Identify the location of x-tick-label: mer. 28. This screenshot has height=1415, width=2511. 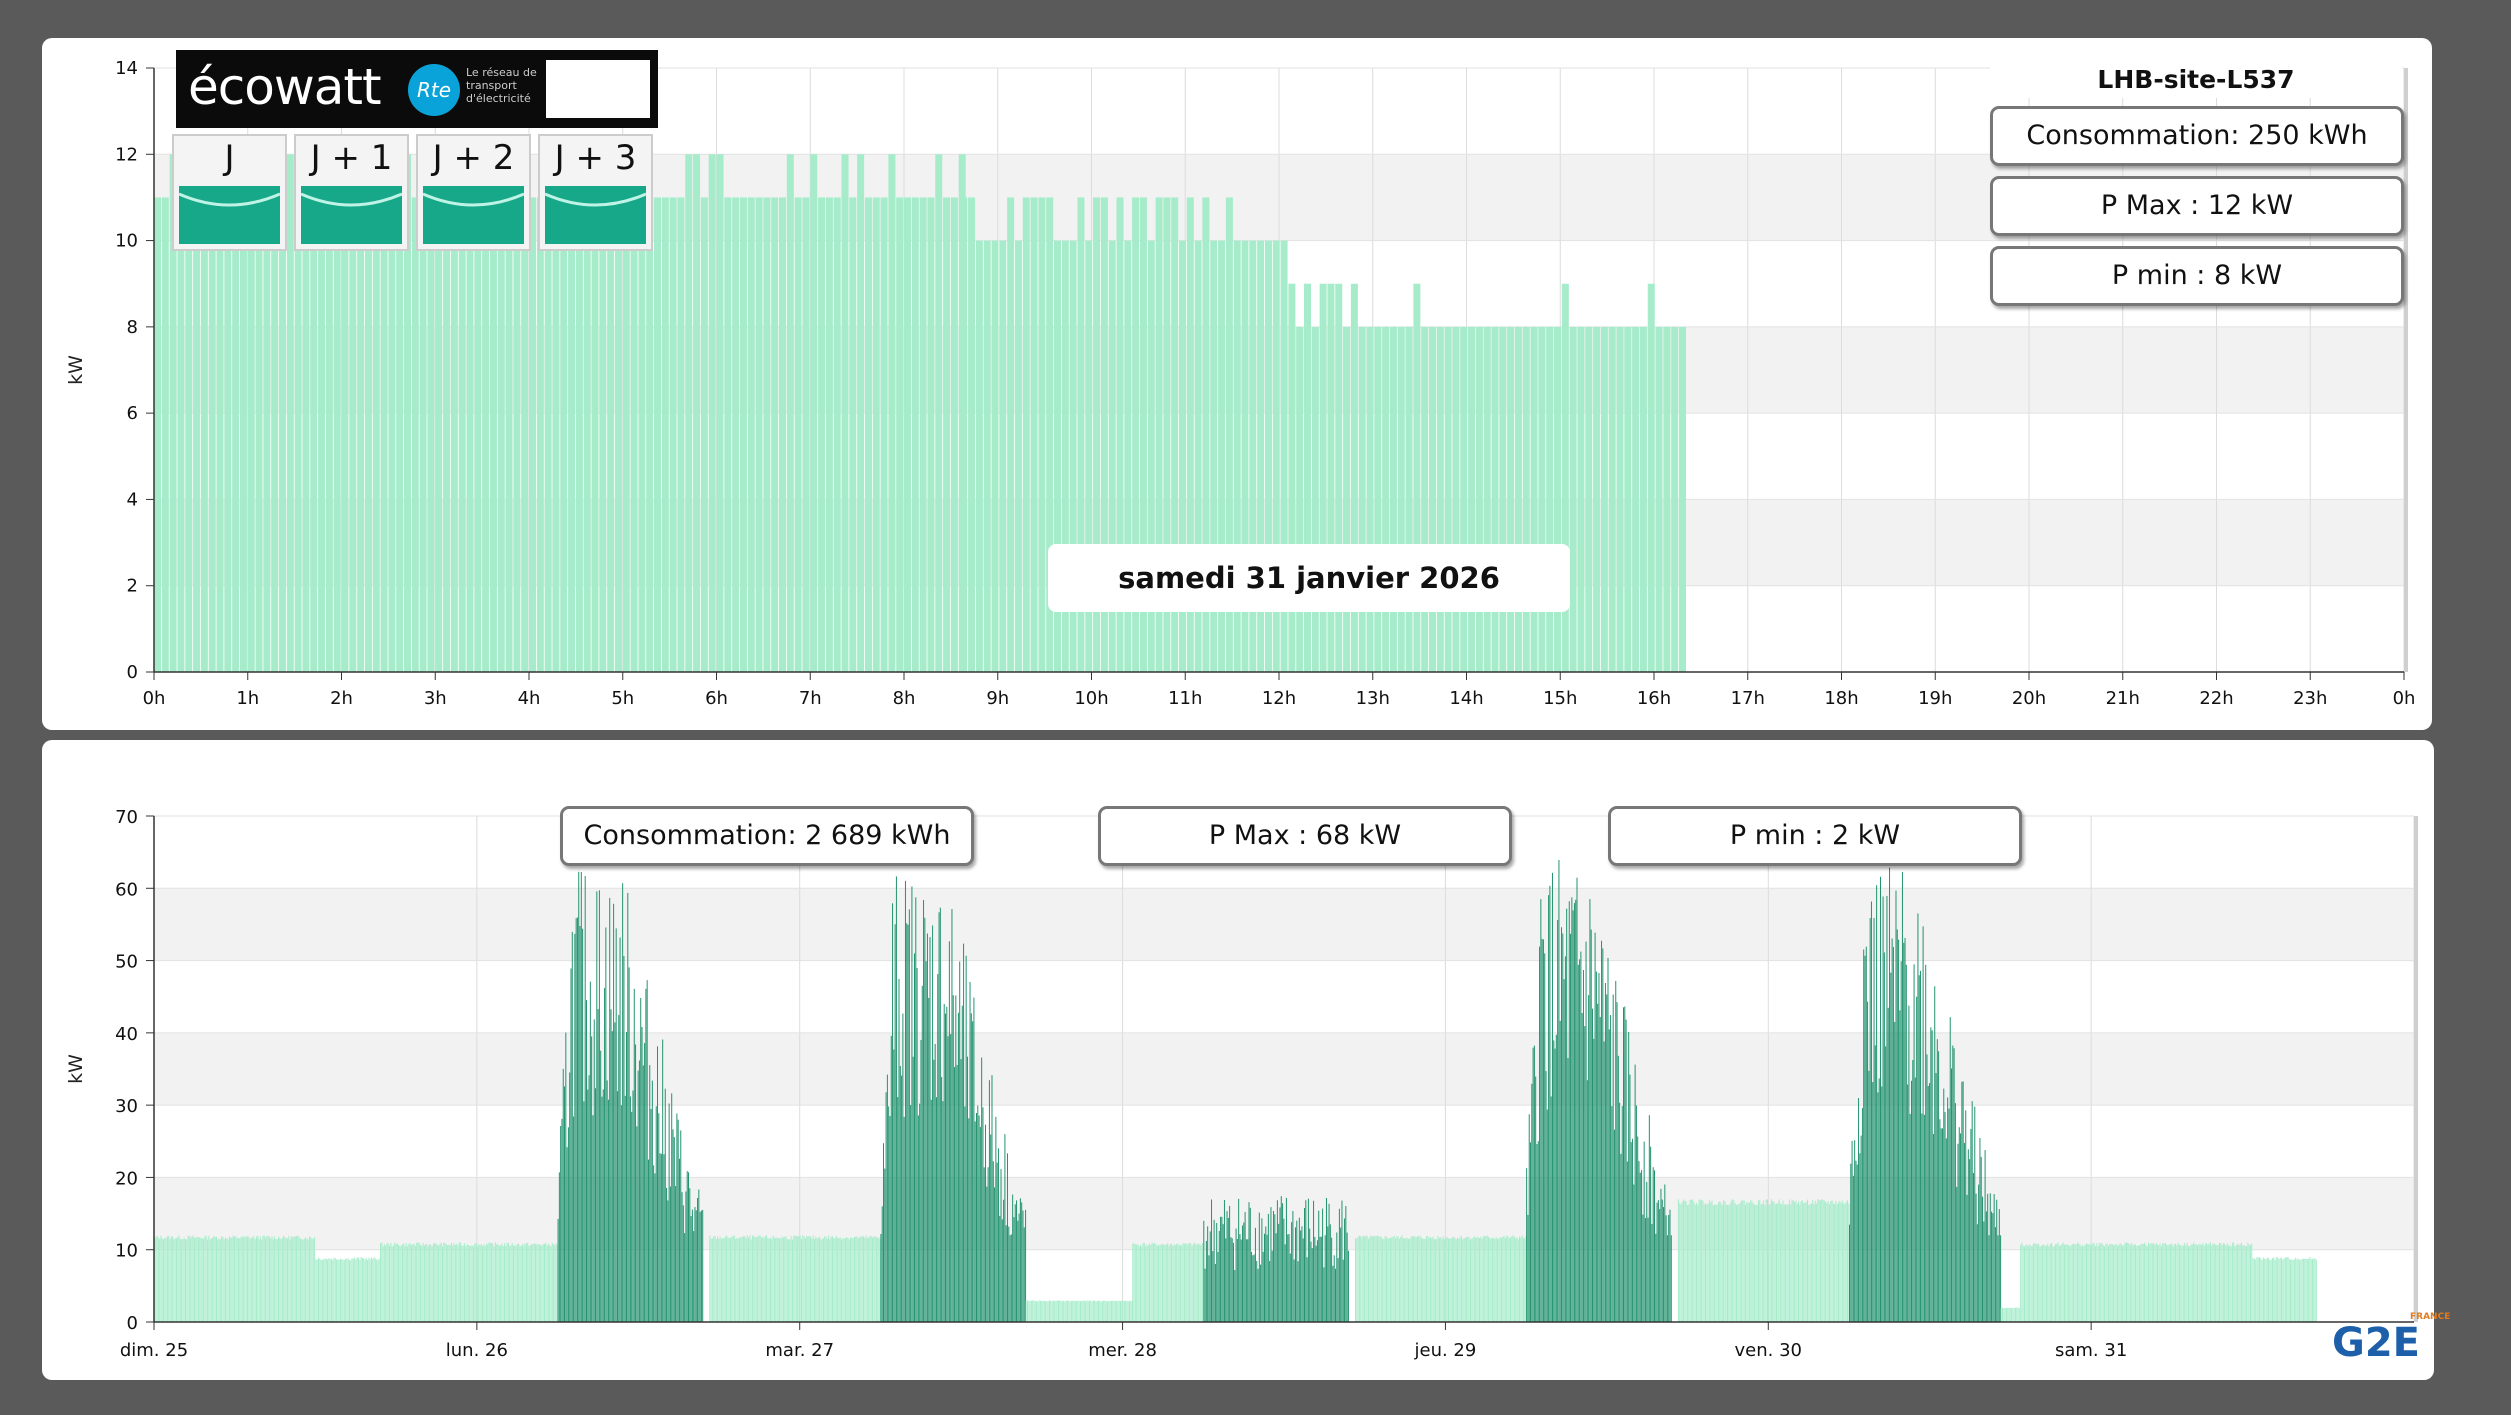
(1122, 1350).